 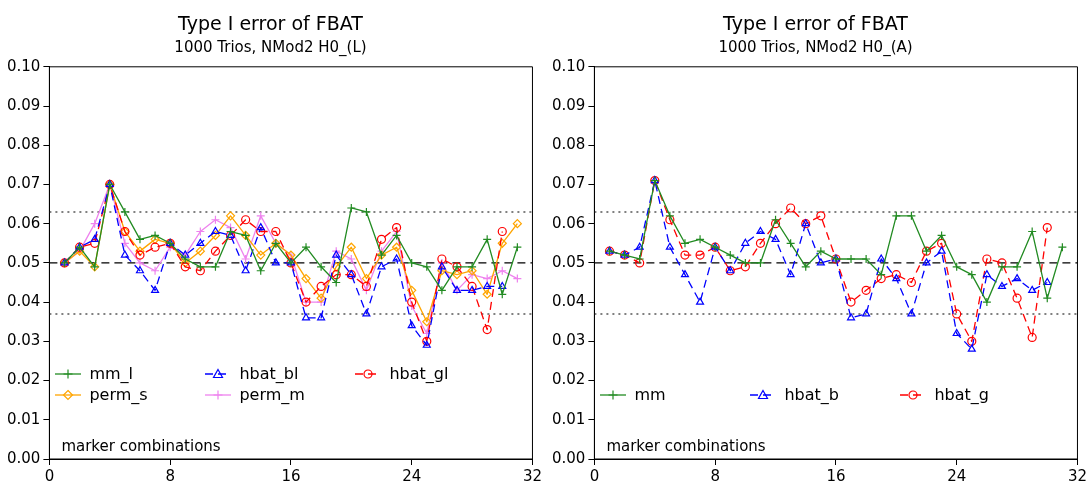 What do you see at coordinates (269, 373) in the screenshot?
I see `legend-label: hbat_bl` at bounding box center [269, 373].